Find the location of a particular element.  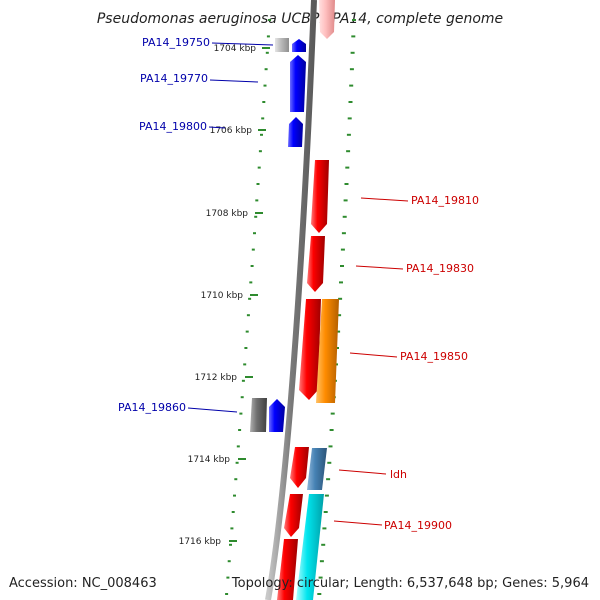

gene-label-ldh: ldh is located at coordinates (398, 474).